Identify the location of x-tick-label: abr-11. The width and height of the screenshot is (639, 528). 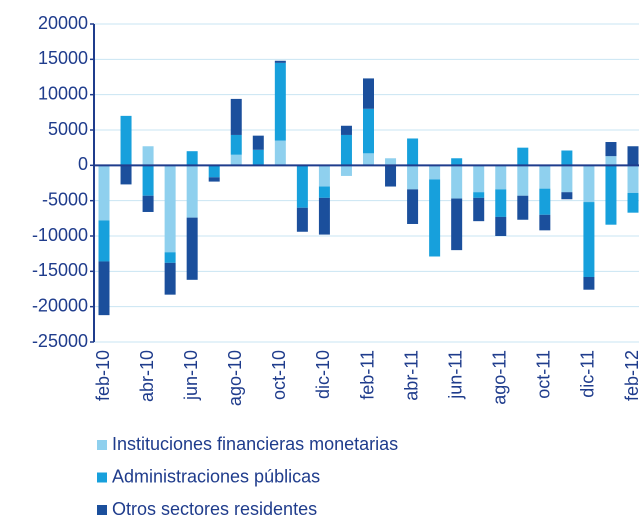
(411, 375).